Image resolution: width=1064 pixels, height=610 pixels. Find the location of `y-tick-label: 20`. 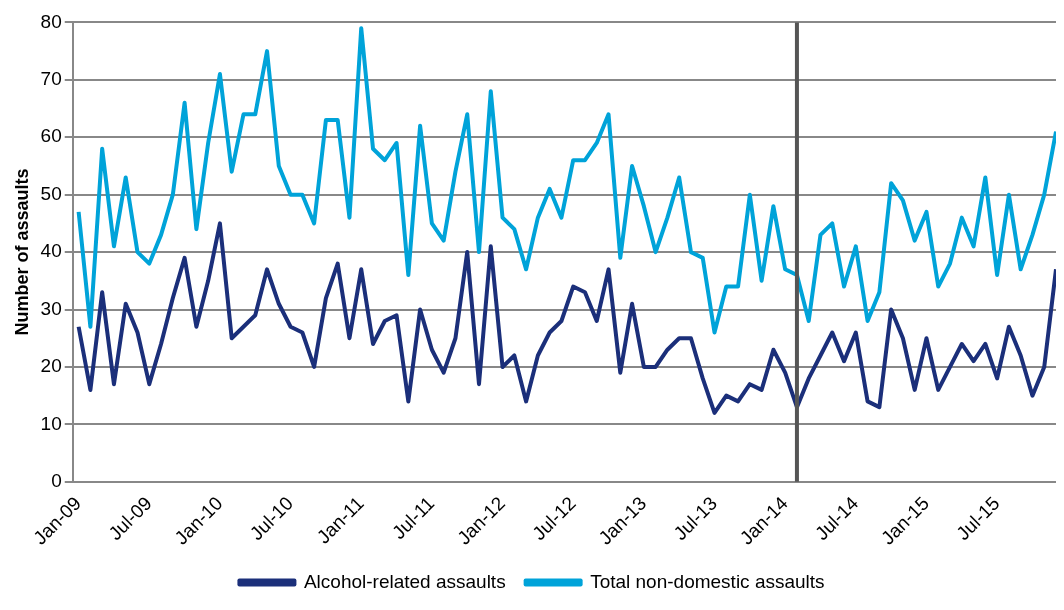

y-tick-label: 20 is located at coordinates (51, 366).